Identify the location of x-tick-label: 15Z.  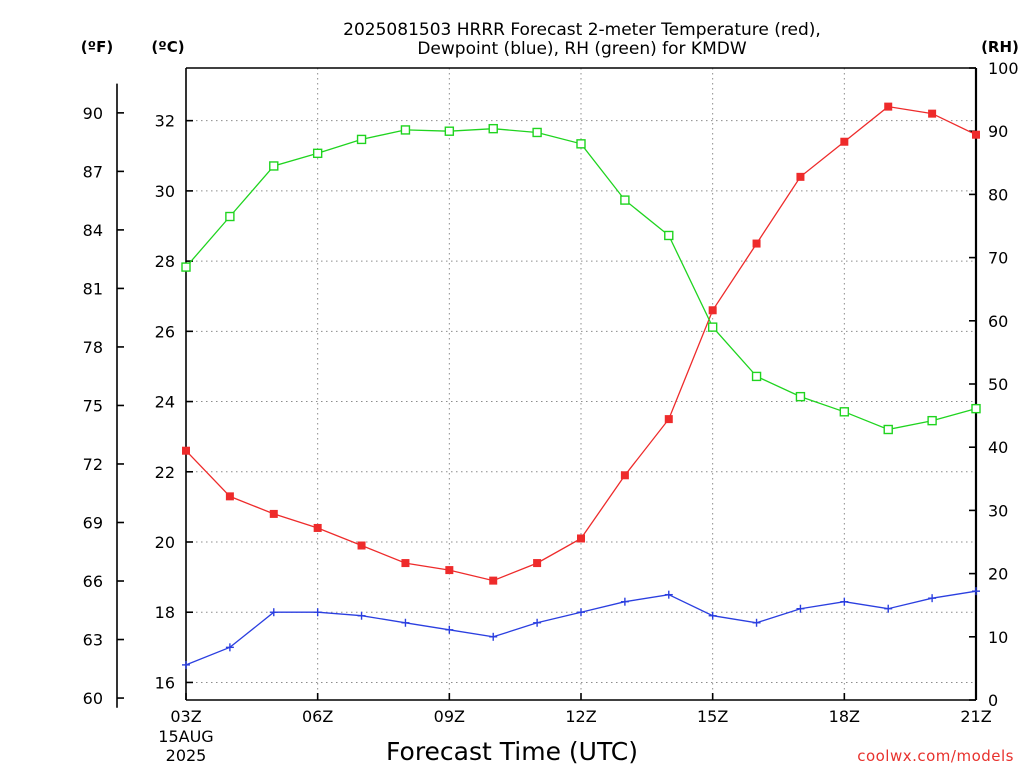
(712, 716).